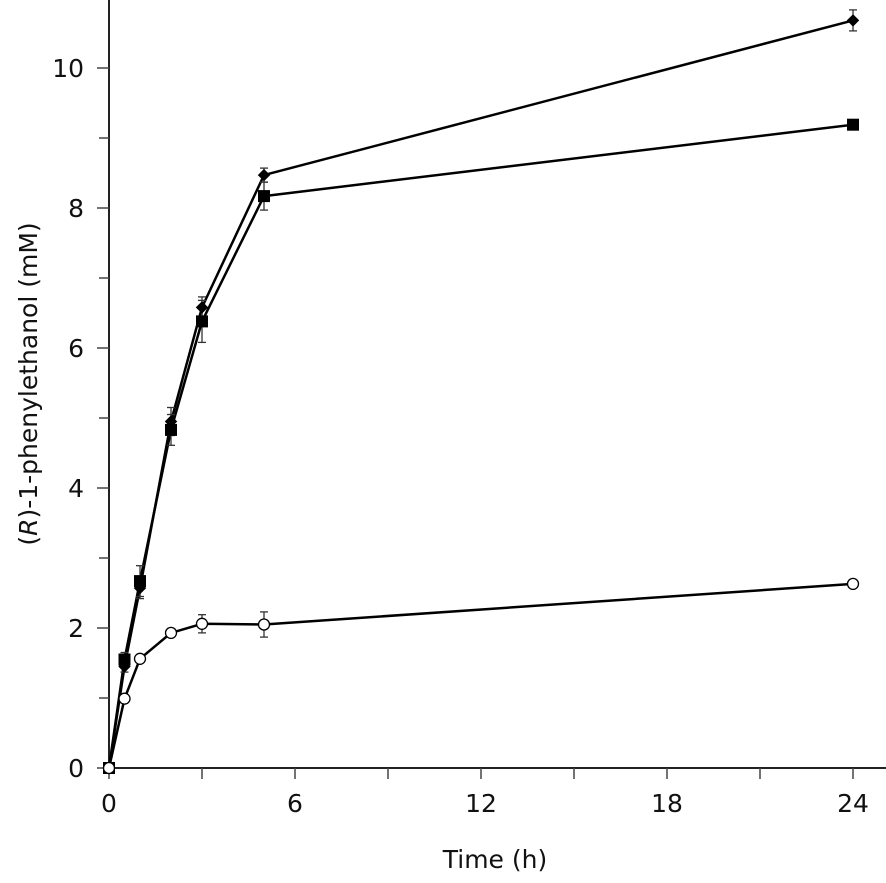 The image size is (886, 883). Describe the element at coordinates (76, 488) in the screenshot. I see `y-tick-label: 4` at that location.